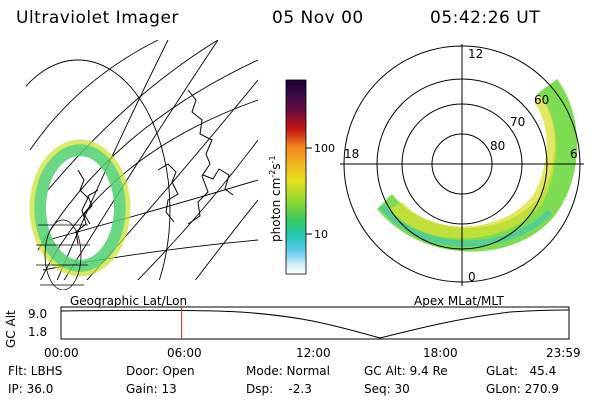 The image size is (600, 400). I want to click on lat-label-60: 60, so click(541, 100).